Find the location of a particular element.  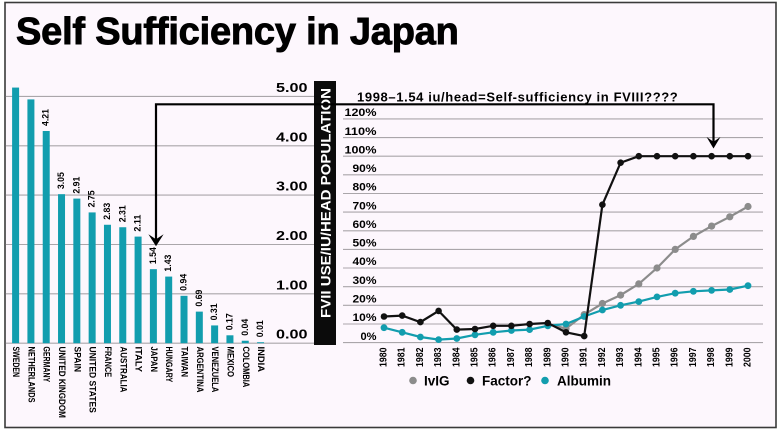

svg-text: 1.00 is located at coordinates (292, 284).